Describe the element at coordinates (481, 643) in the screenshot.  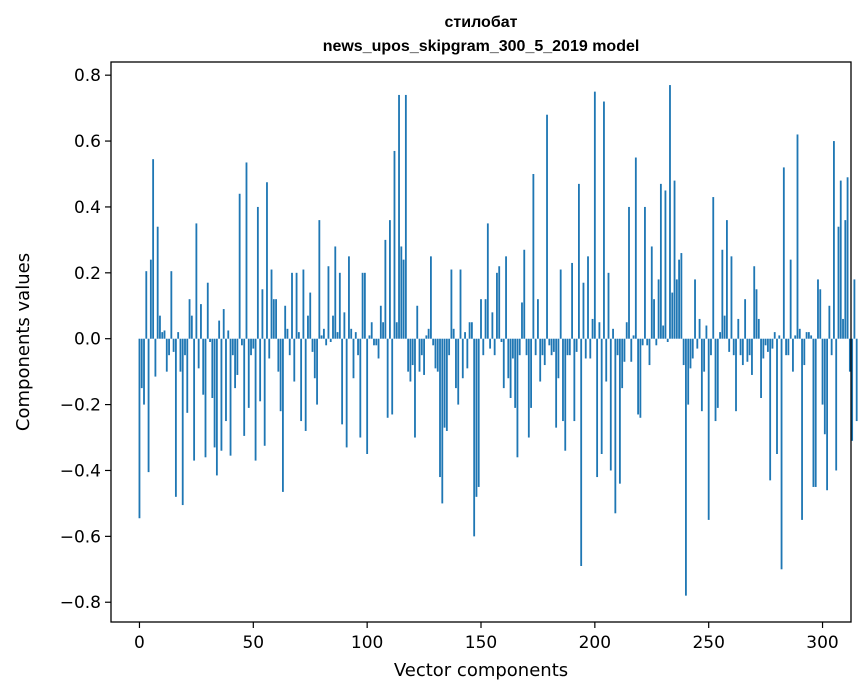
I see `x-tick-label: 150` at that location.